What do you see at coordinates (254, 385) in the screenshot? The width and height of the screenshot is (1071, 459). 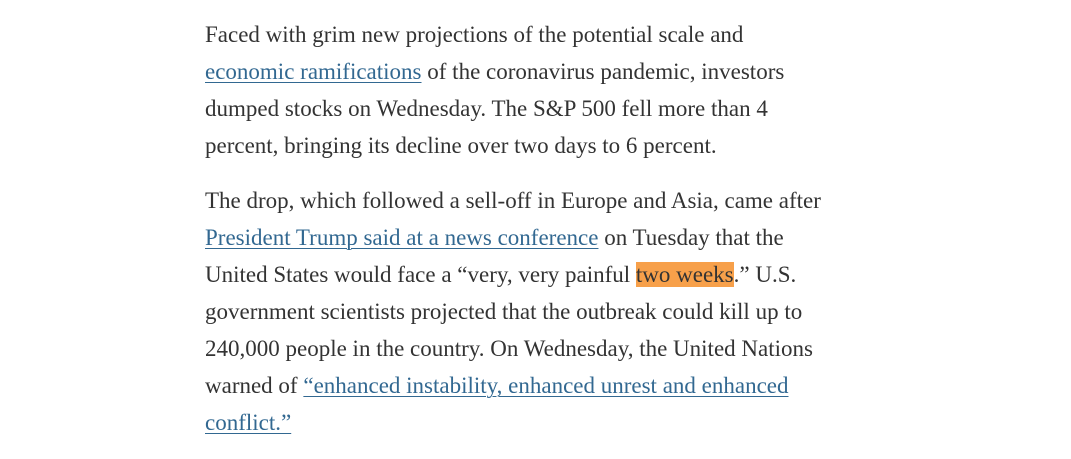 I see `text-run: warned of` at bounding box center [254, 385].